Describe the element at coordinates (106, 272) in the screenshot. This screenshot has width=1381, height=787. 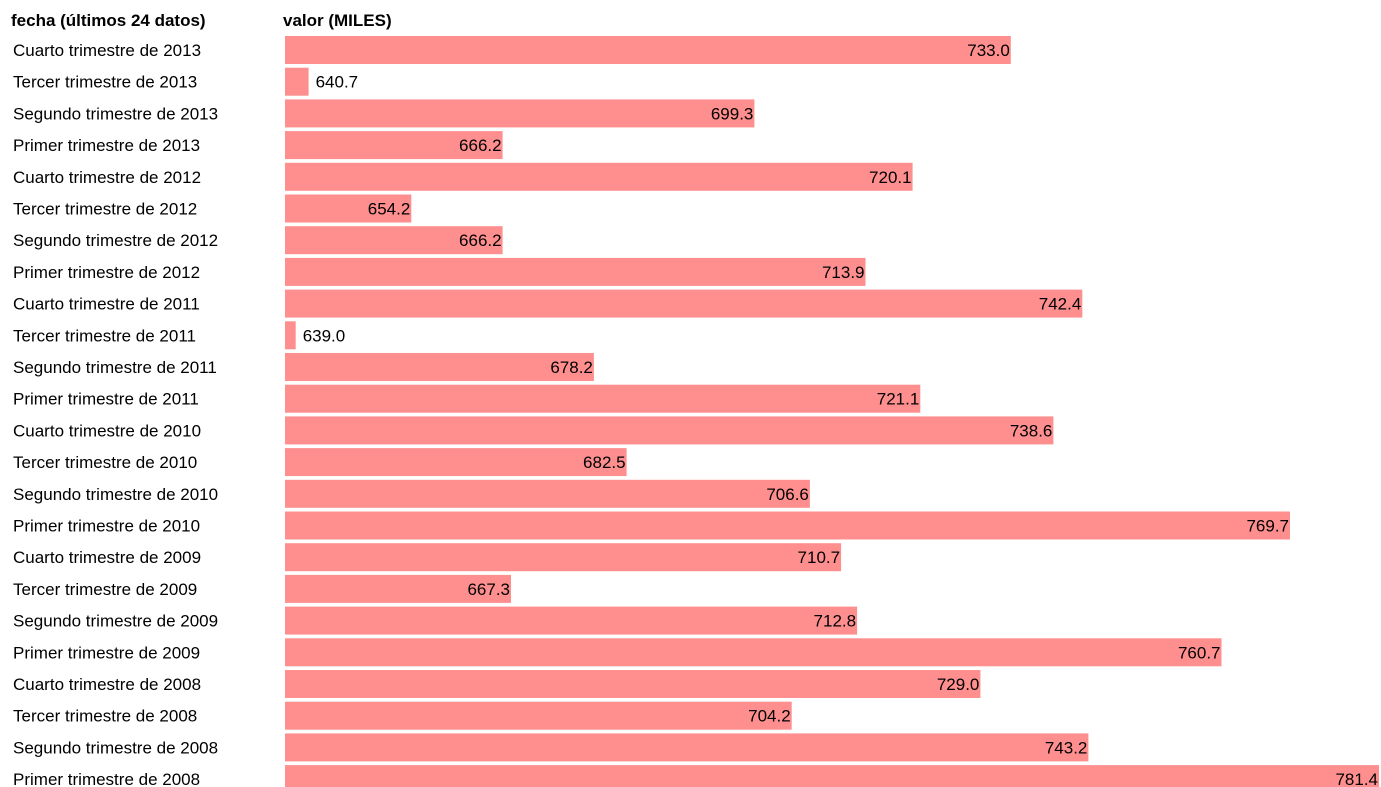
I see `category-label: Primer trimestre de 2012` at that location.